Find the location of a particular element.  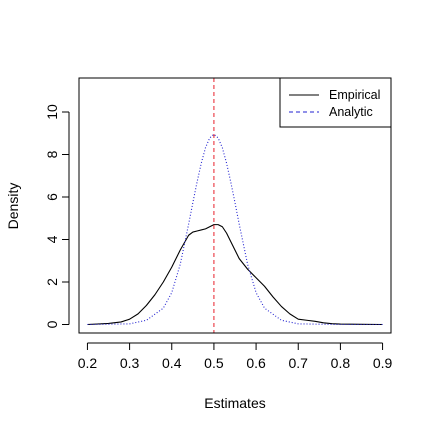

x-tick-label: 0.3 is located at coordinates (130, 363).